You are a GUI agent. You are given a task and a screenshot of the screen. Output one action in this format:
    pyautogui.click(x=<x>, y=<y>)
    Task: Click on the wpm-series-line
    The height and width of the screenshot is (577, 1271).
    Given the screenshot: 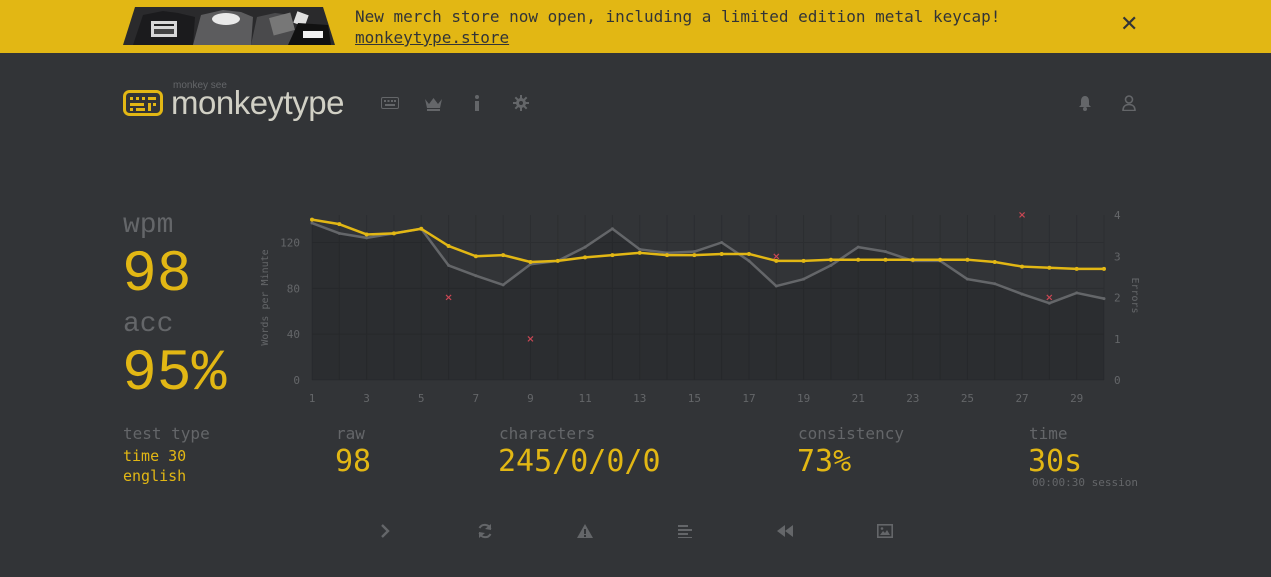 What is the action you would take?
    pyautogui.click(x=707, y=244)
    